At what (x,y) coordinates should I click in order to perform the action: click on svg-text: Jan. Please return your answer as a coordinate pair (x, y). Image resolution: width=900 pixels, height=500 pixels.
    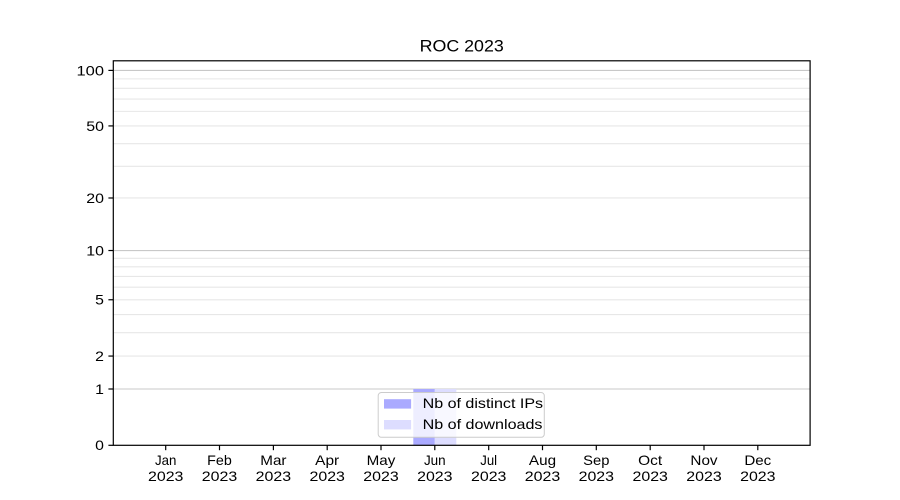
    Looking at the image, I should click on (165, 460).